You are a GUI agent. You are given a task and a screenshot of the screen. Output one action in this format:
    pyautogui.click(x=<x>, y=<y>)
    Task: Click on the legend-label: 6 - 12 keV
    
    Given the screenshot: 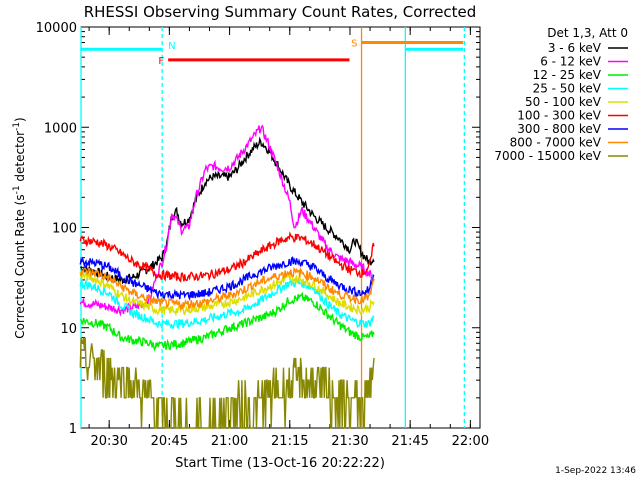 What is the action you would take?
    pyautogui.click(x=571, y=62)
    